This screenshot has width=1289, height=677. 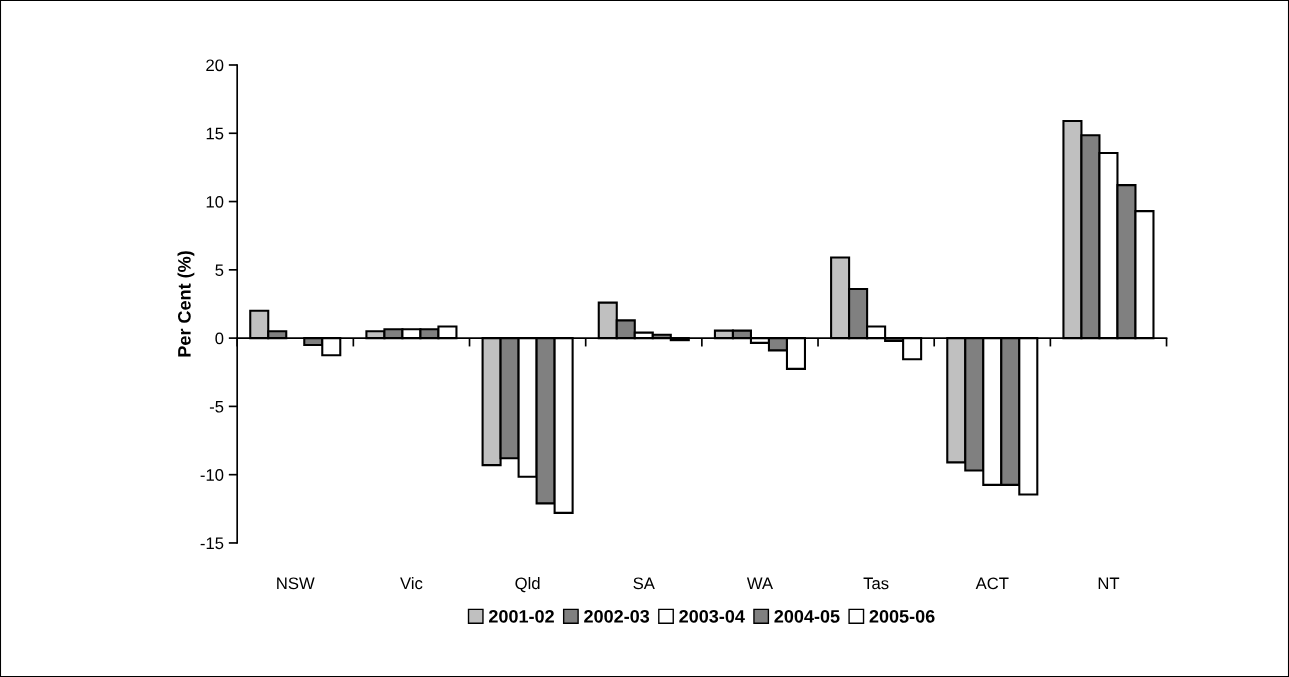 What do you see at coordinates (219, 270) in the screenshot?
I see `y-tick-label: 5` at bounding box center [219, 270].